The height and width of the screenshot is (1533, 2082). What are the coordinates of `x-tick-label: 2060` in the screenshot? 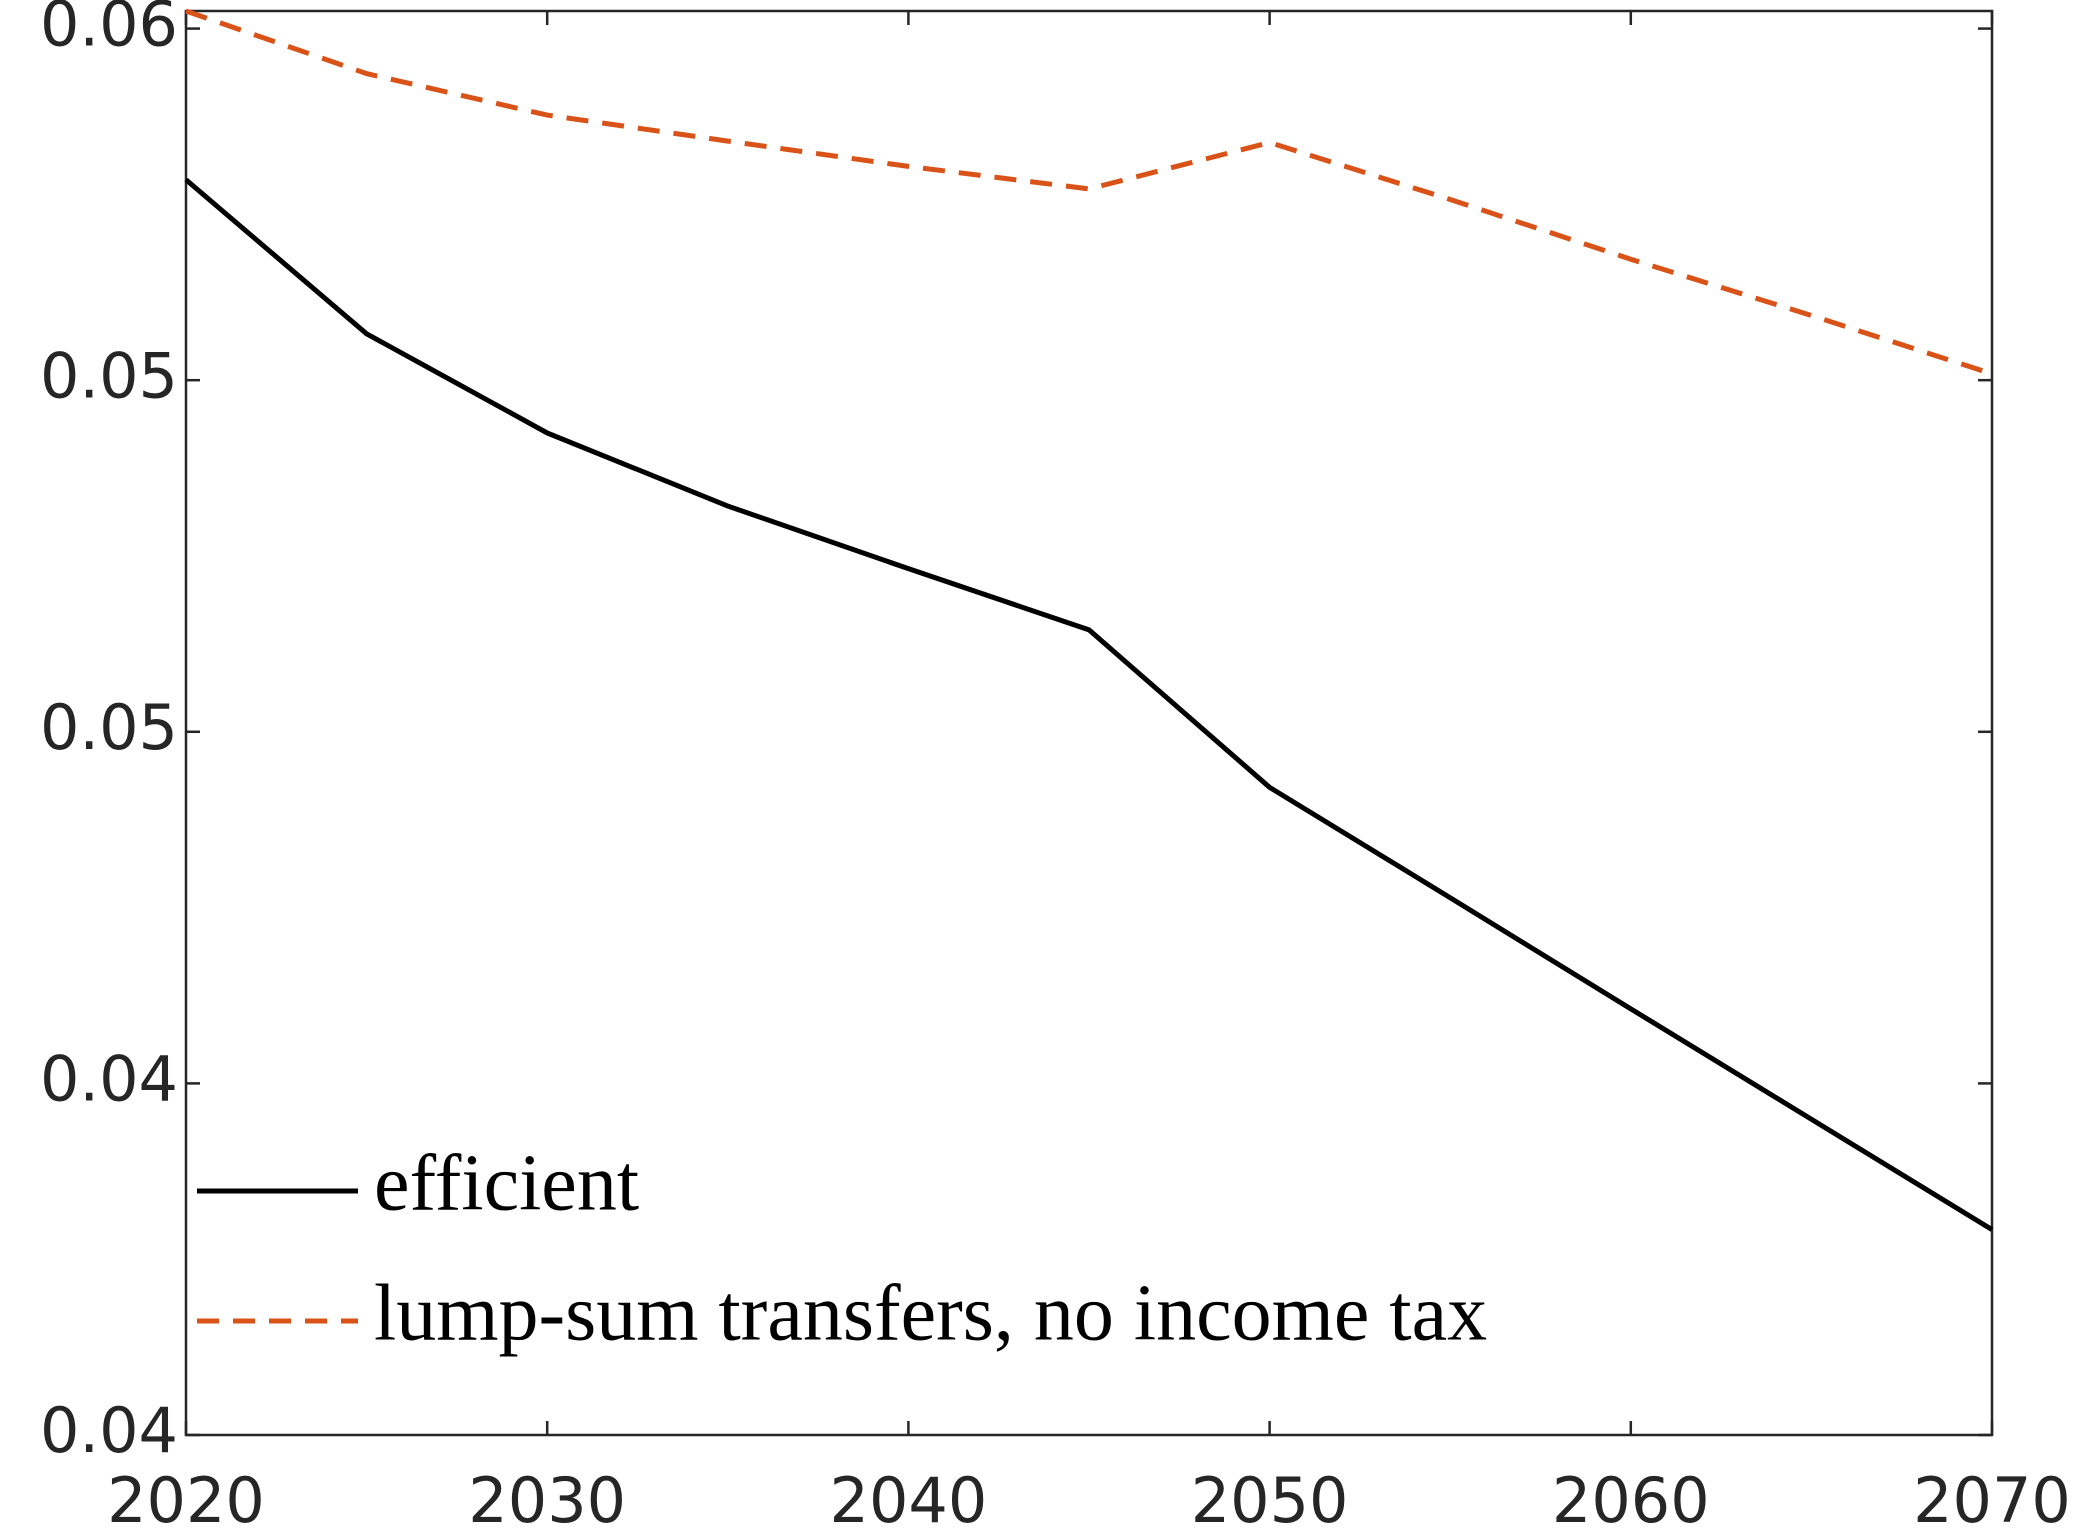 It's located at (1631, 1498).